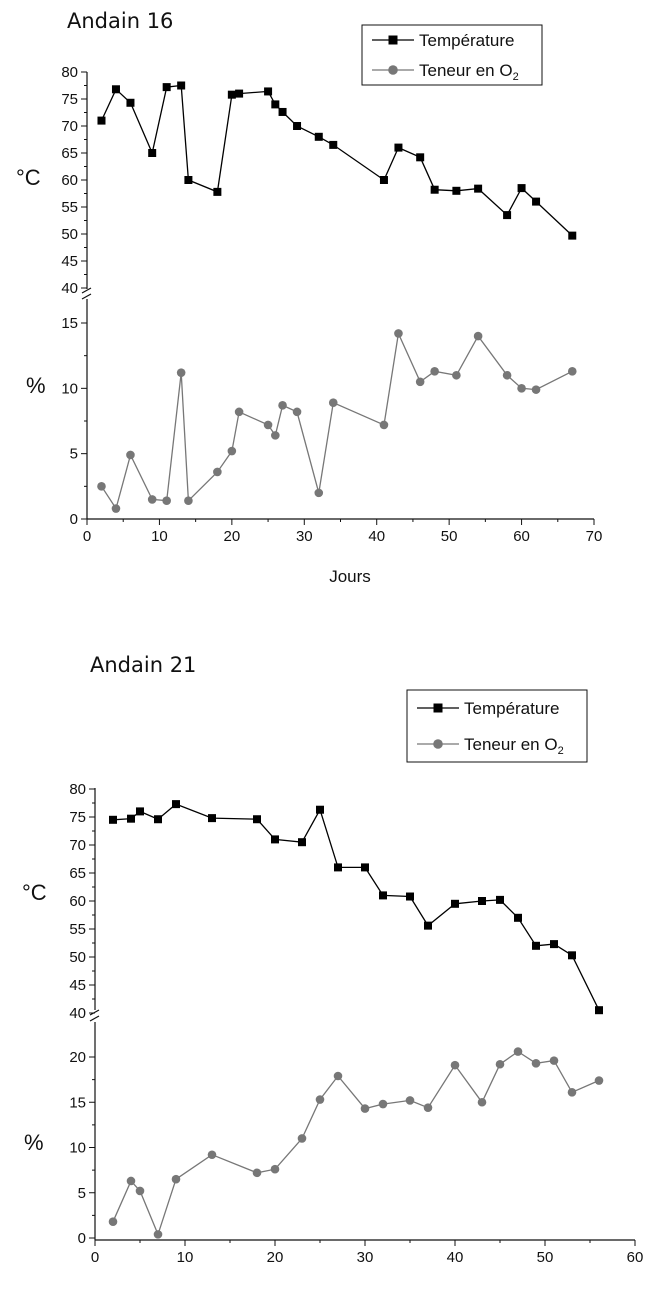 The image size is (664, 1293). I want to click on legend-label-text: Teneur en O, so click(466, 70).